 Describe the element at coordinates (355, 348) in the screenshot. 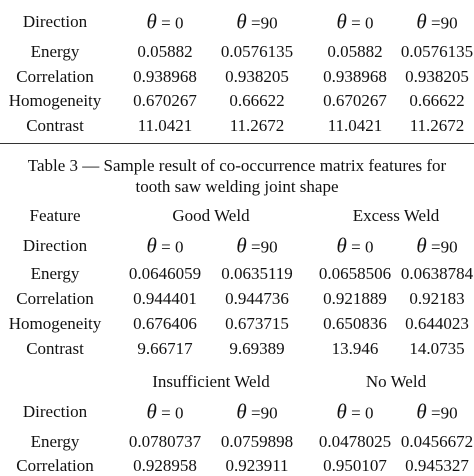

I see `cell: 13.946` at that location.